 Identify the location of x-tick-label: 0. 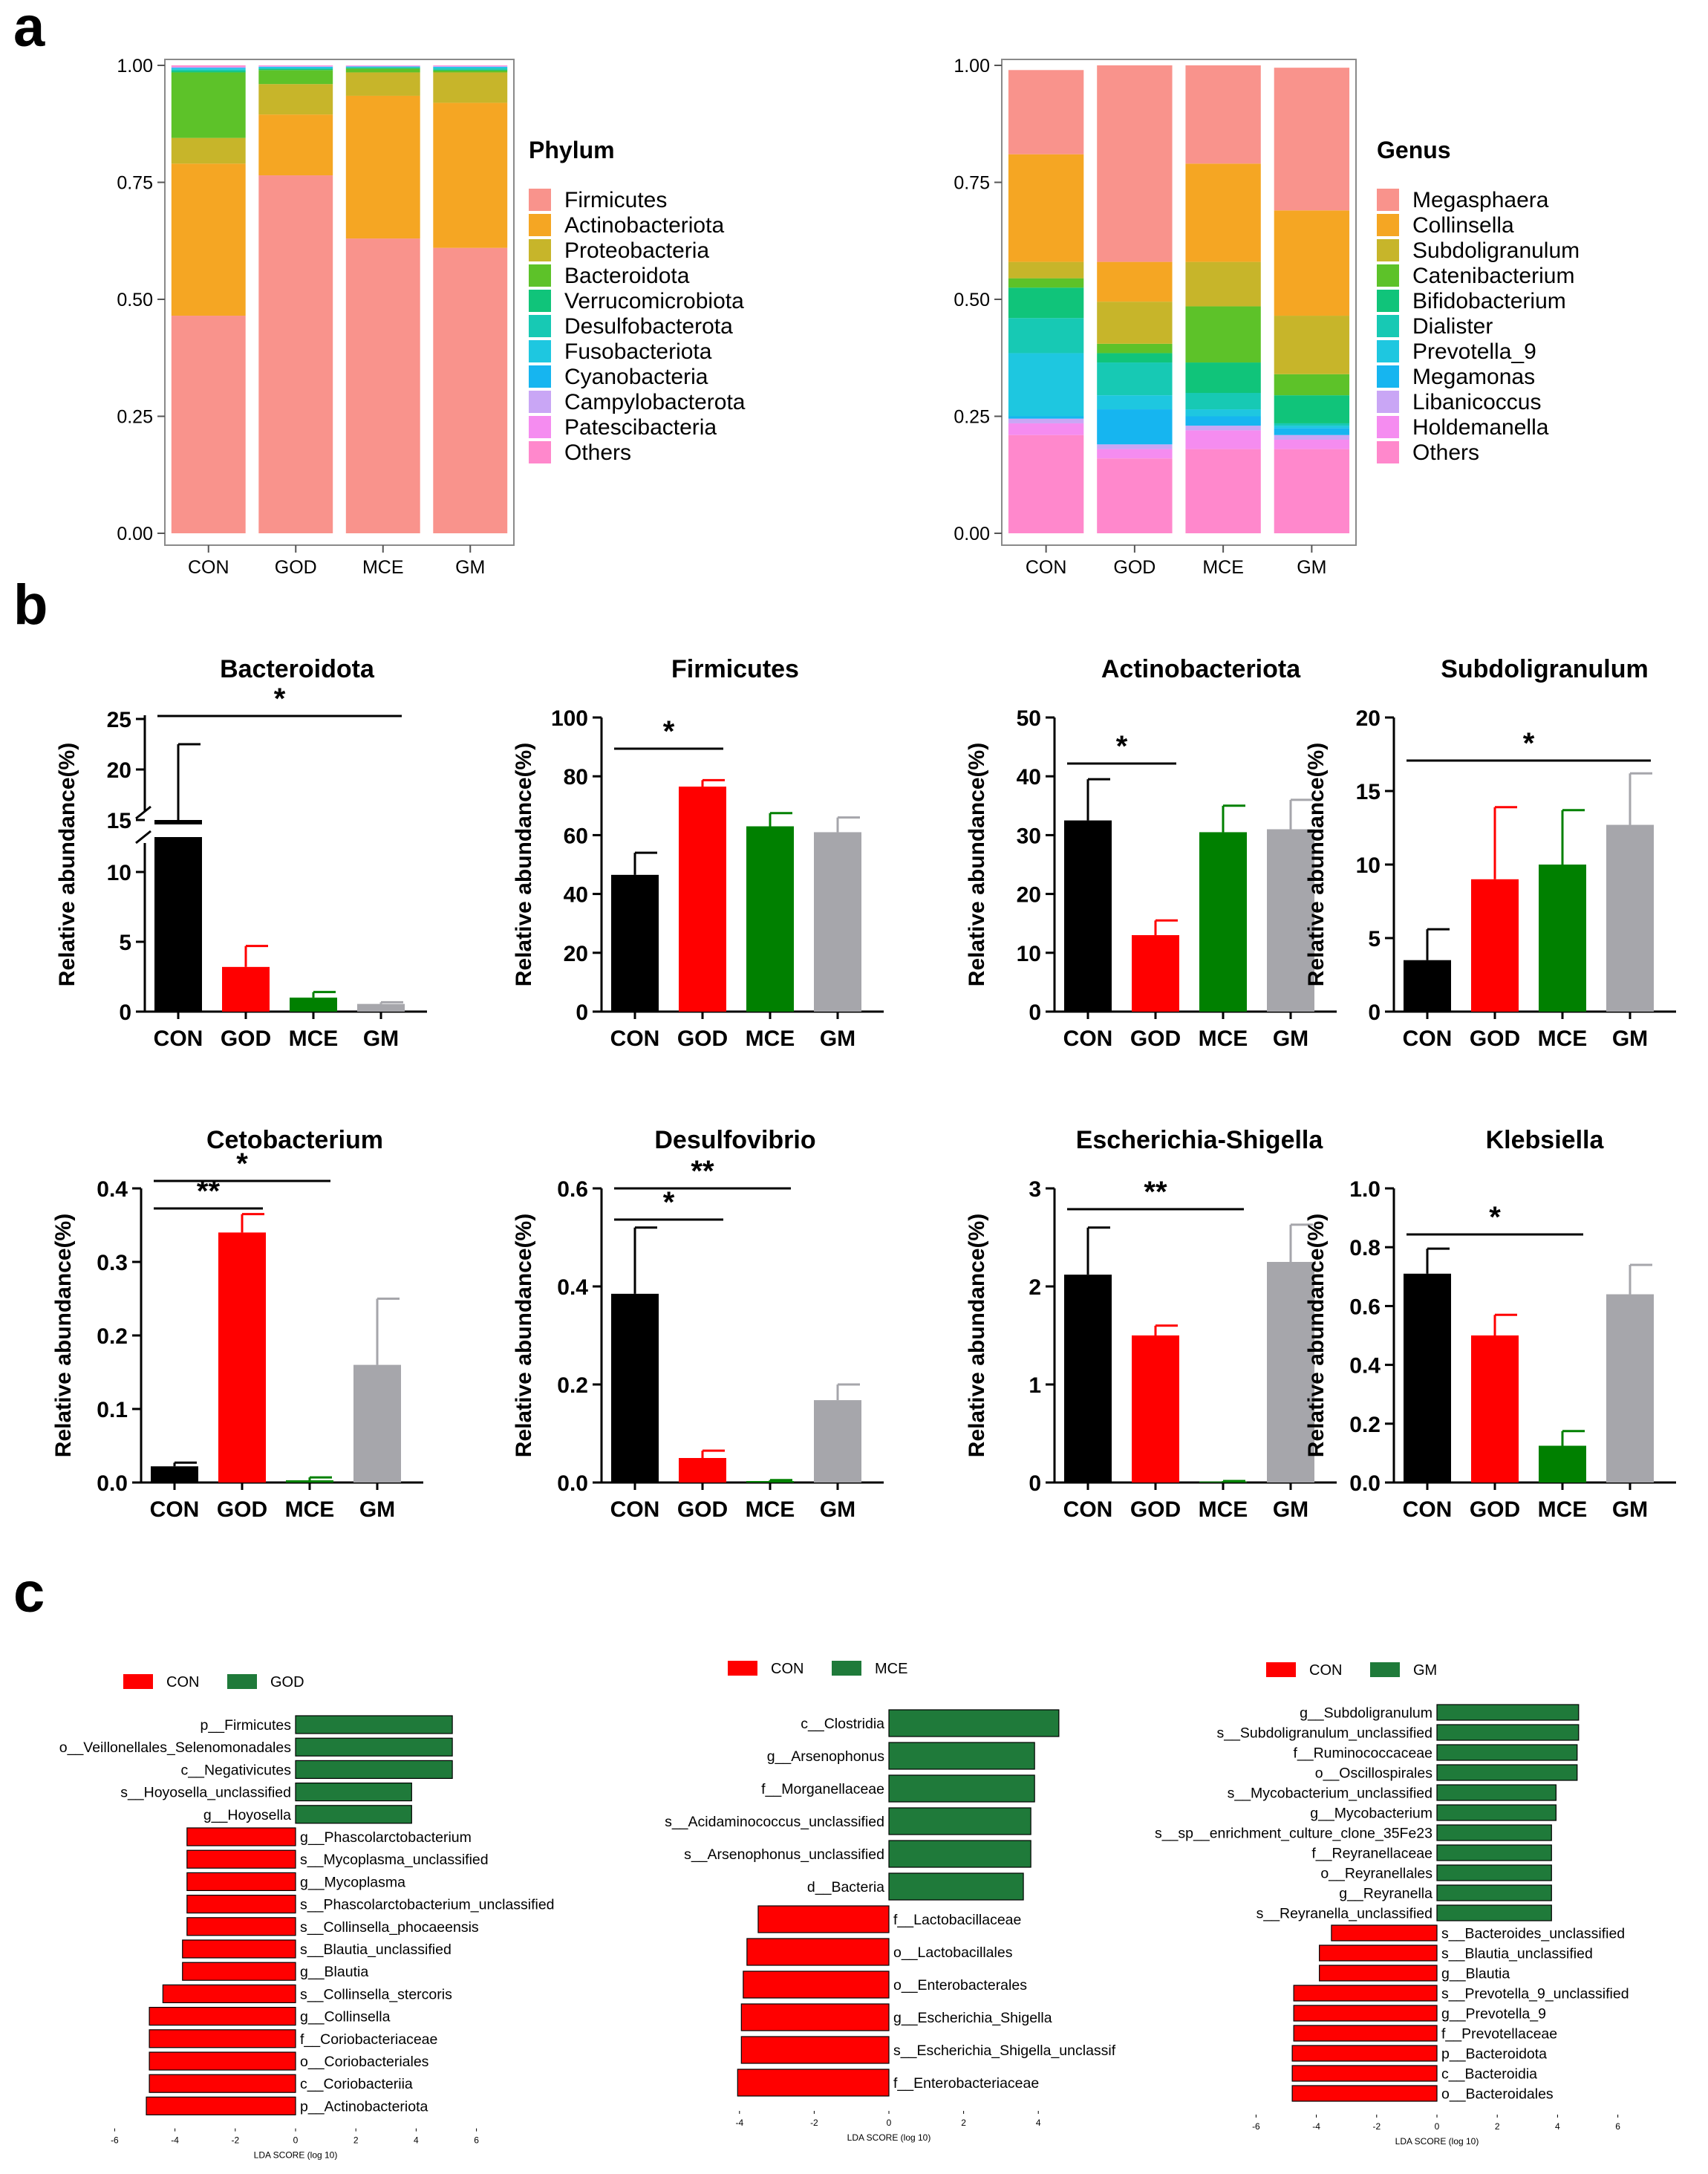
(296, 2140).